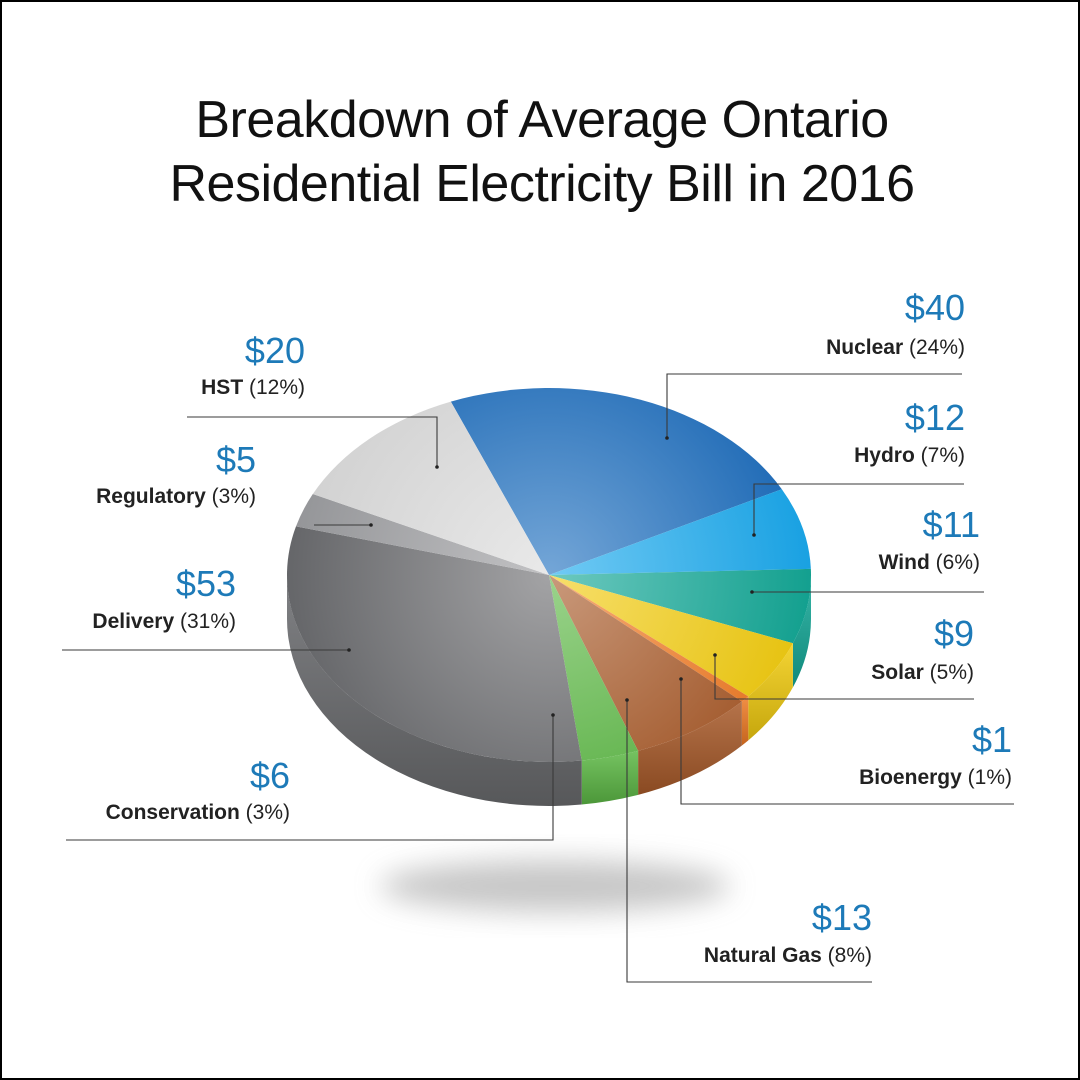  Describe the element at coordinates (312, 441) in the screenshot. I see `leader-line-hst` at that location.